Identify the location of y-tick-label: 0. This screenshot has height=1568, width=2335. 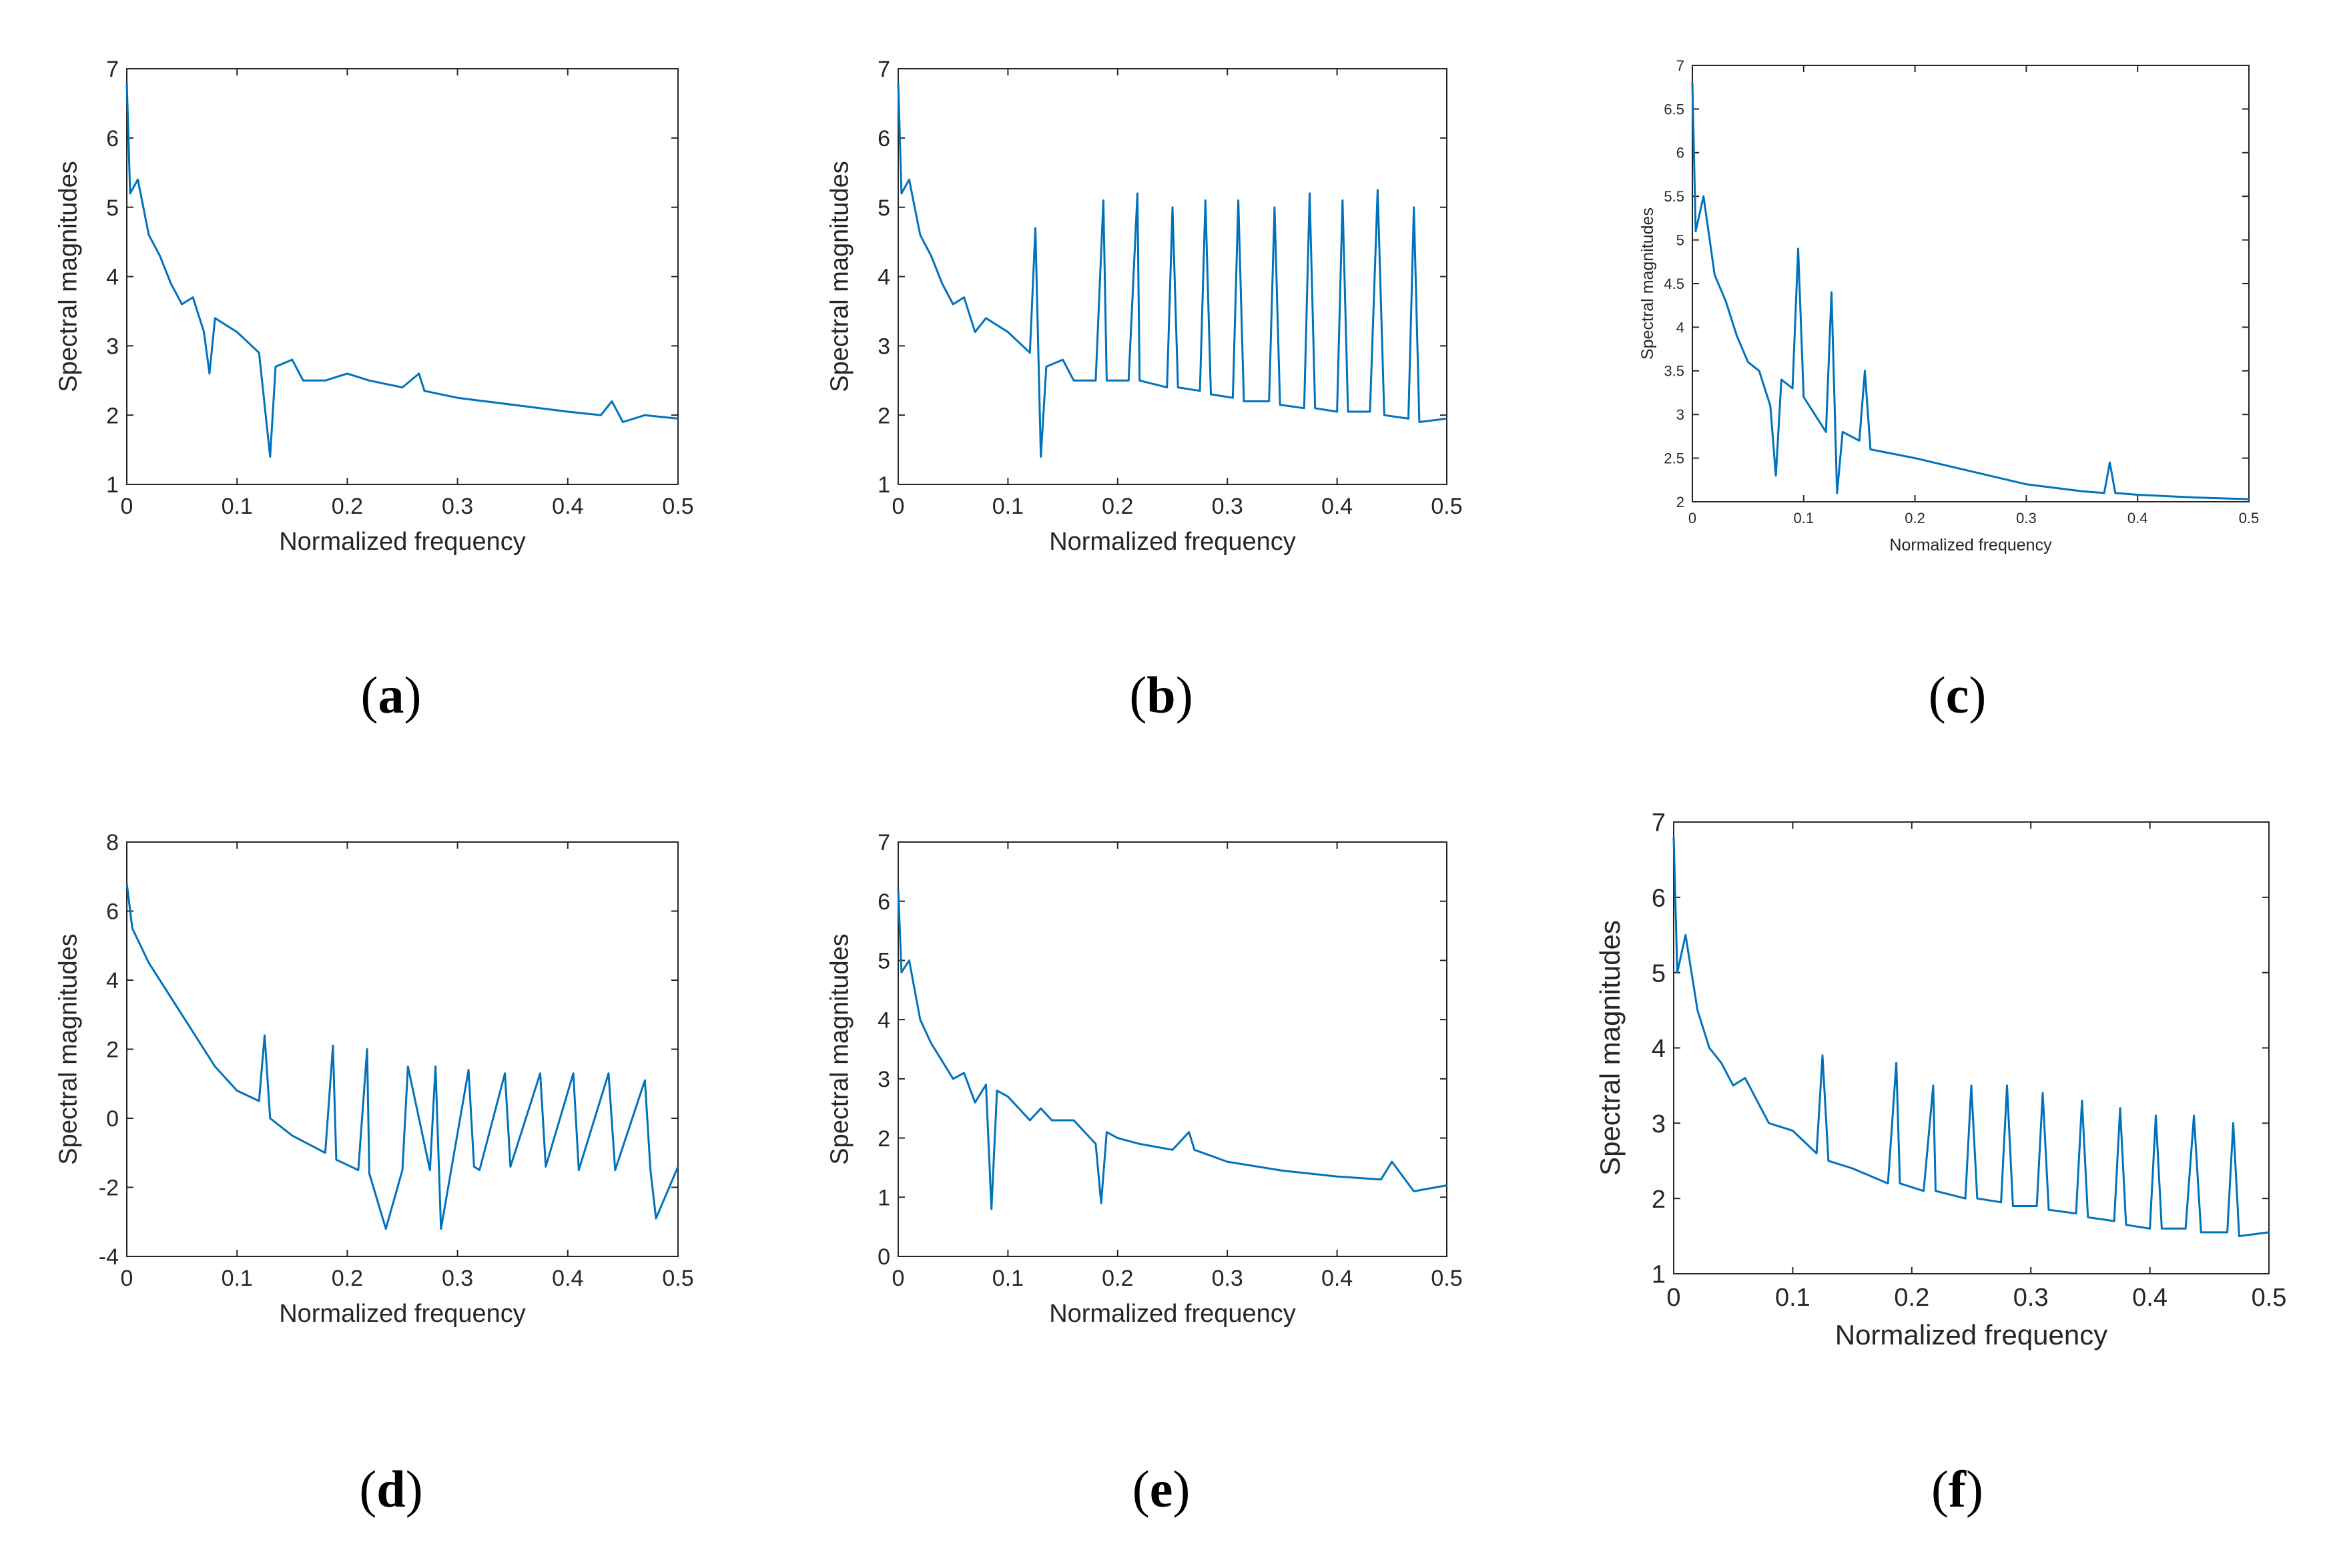
(112, 1119).